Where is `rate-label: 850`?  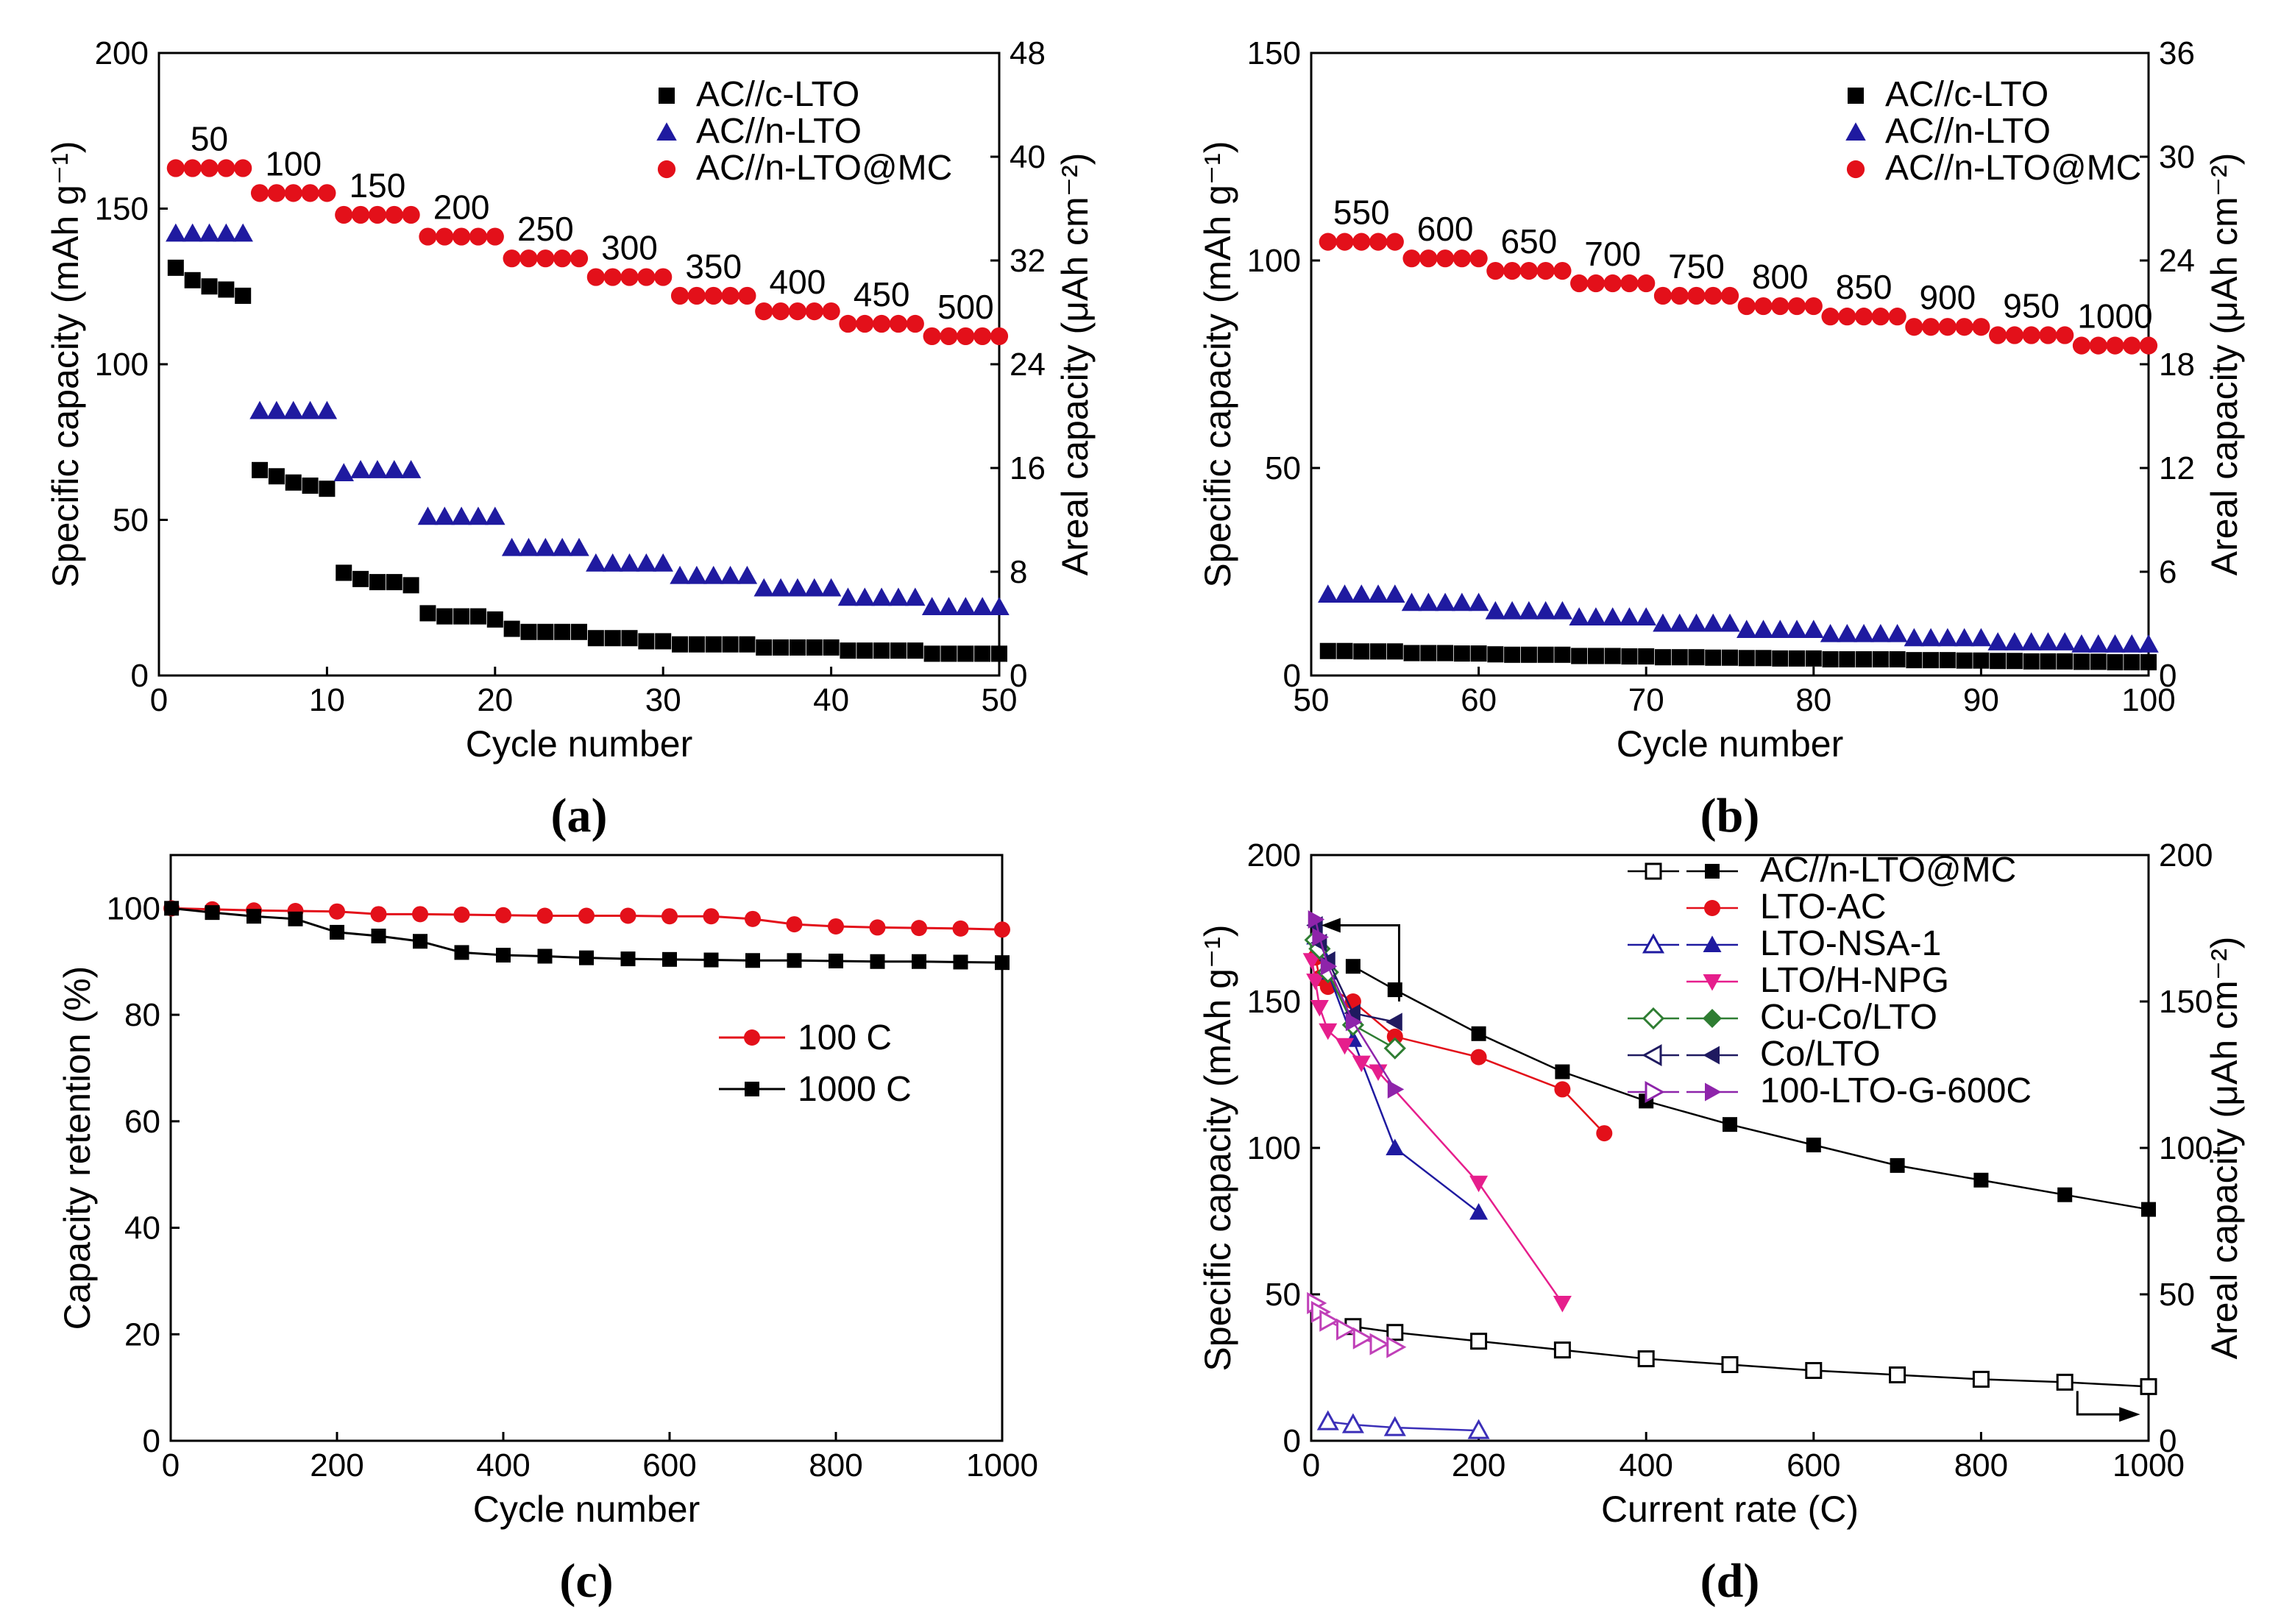 rate-label: 850 is located at coordinates (1864, 287).